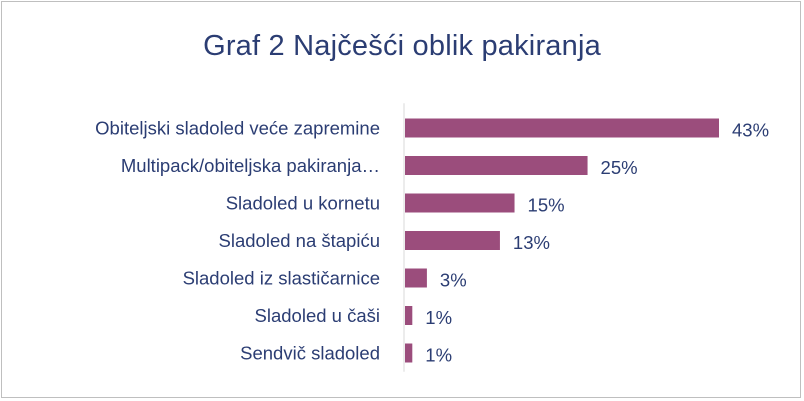 Image resolution: width=804 pixels, height=401 pixels. Describe the element at coordinates (281, 278) in the screenshot. I see `category-label: Sladoled iz slastičarnice` at that location.